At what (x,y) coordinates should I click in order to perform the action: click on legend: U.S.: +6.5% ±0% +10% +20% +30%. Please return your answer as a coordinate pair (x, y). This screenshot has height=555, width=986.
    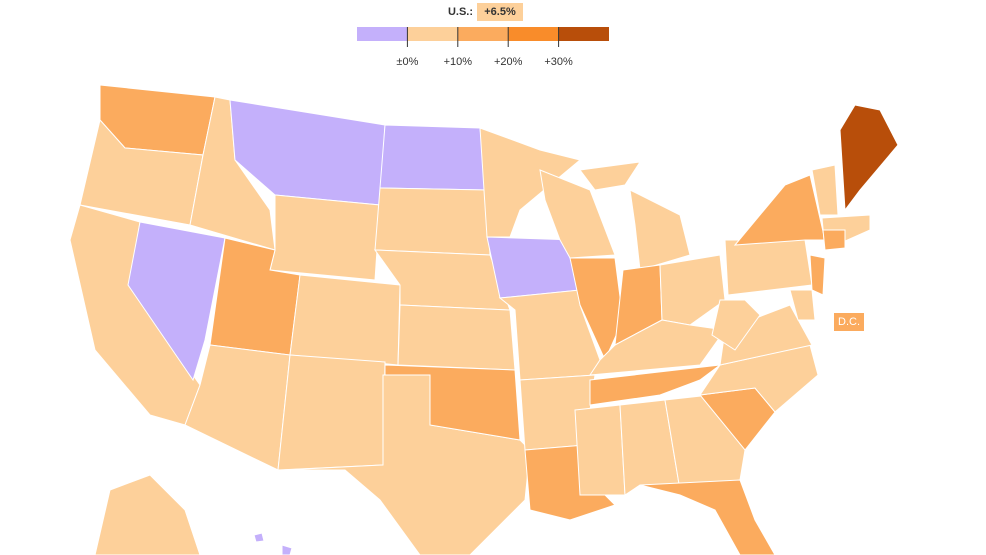
    Looking at the image, I should click on (483, 35).